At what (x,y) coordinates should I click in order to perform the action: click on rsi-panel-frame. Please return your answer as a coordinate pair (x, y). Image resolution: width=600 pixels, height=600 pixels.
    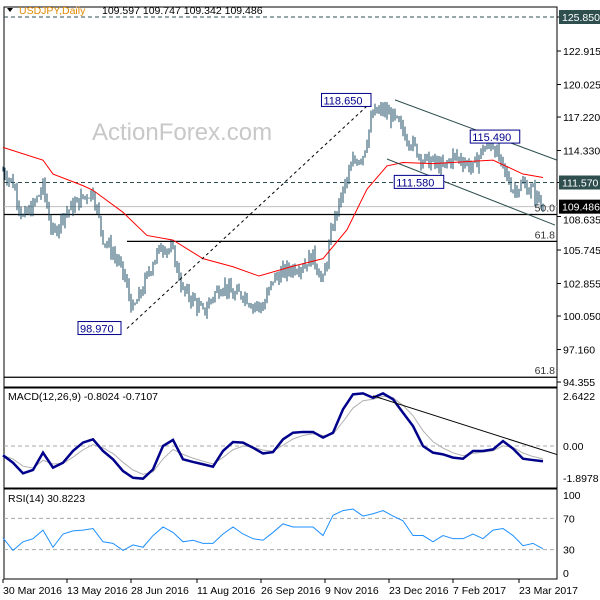
    Looking at the image, I should click on (280, 534).